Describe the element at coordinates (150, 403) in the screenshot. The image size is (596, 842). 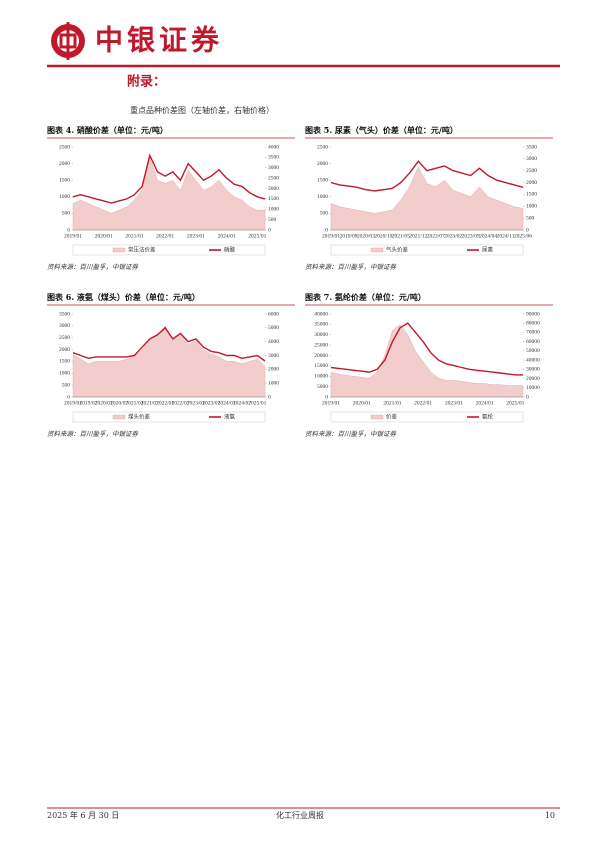
I see `x-tick-label: 2021/07` at that location.